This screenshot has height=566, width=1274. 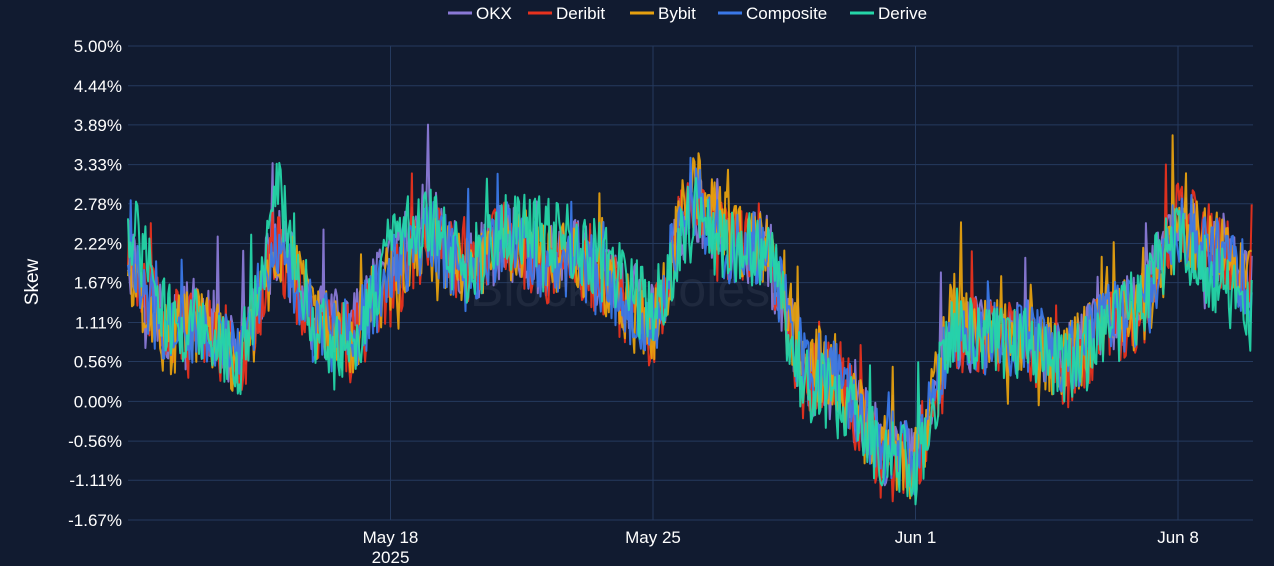 I want to click on y-tick-label: 2.22%, so click(x=98, y=244).